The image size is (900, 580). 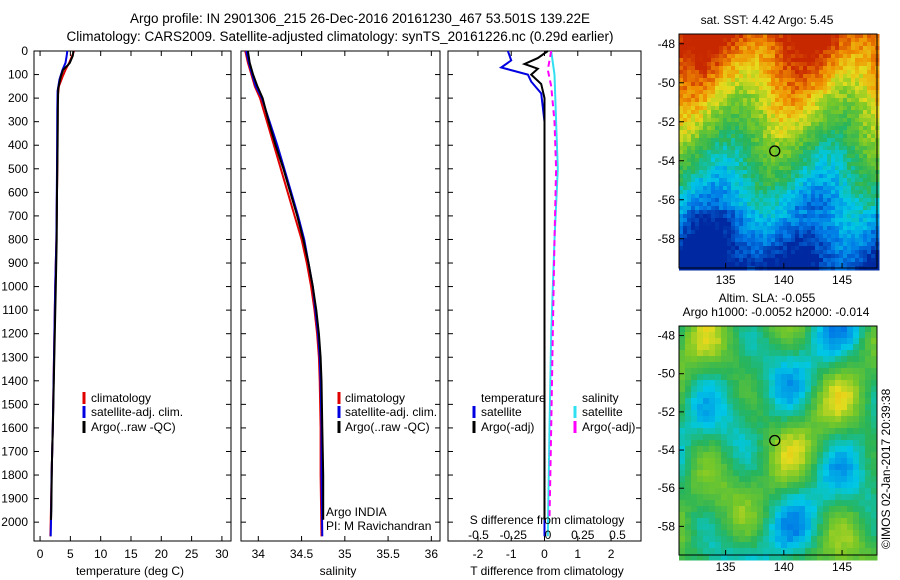 I want to click on y-tick-label: 1600, so click(x=14, y=428).